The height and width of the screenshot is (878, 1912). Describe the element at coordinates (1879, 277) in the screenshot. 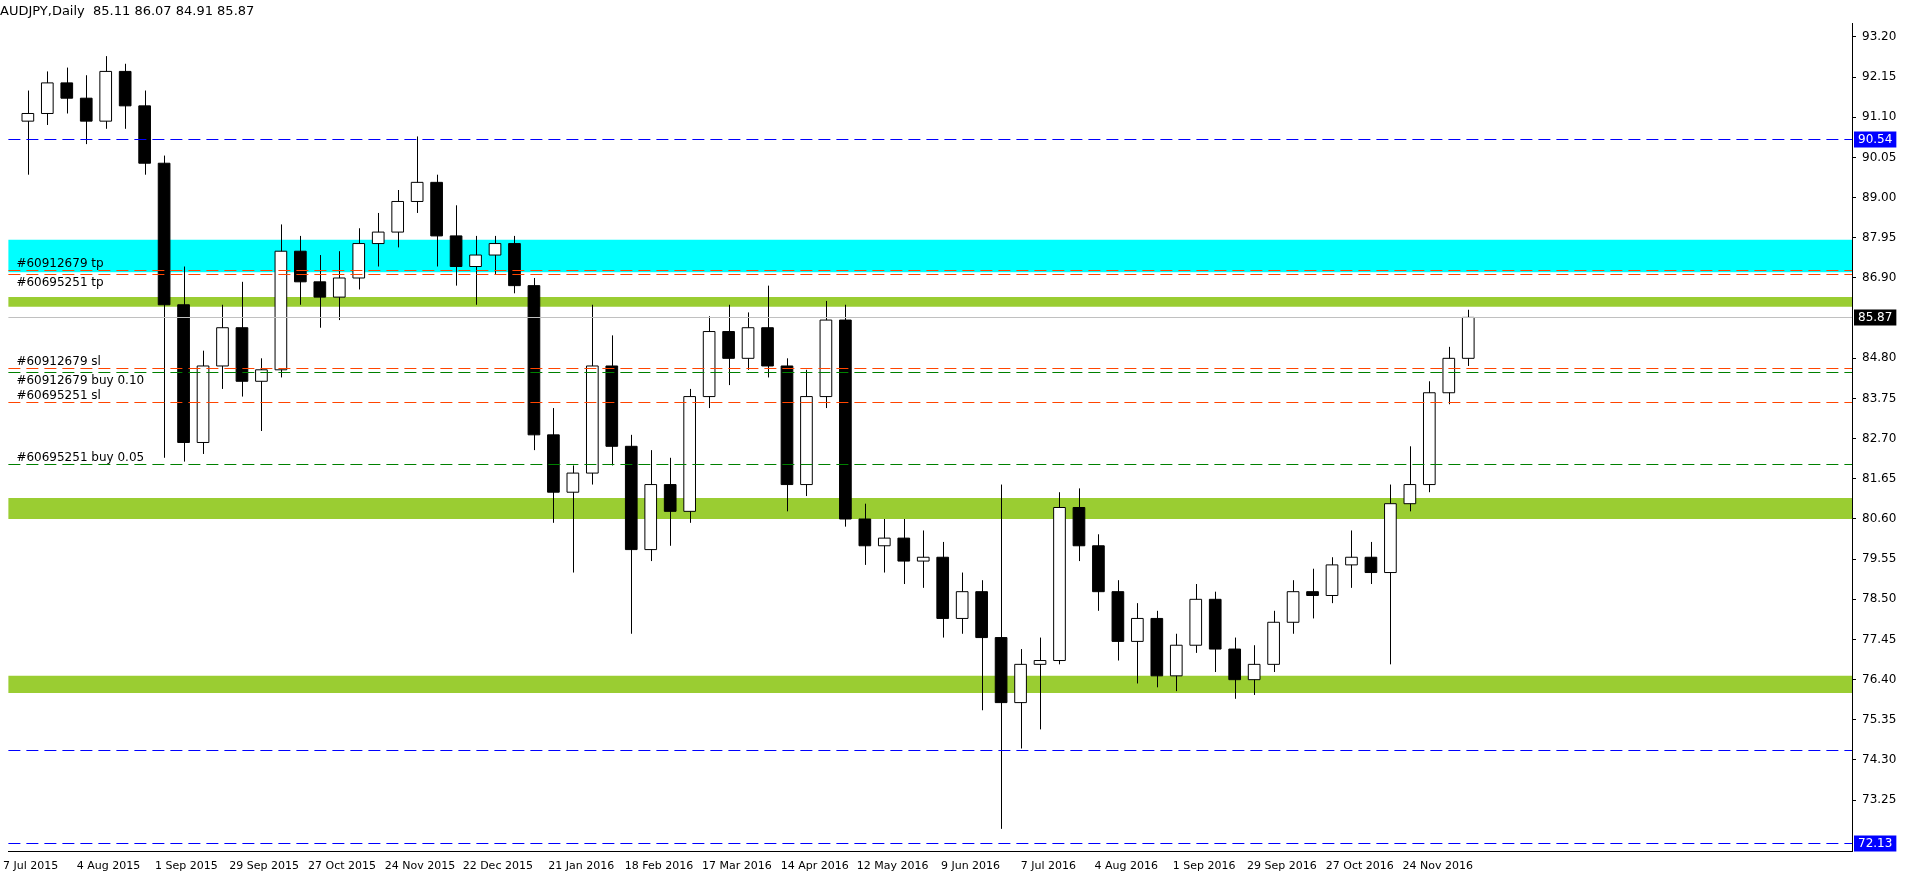

I see `y-tick-label: 86.90` at that location.